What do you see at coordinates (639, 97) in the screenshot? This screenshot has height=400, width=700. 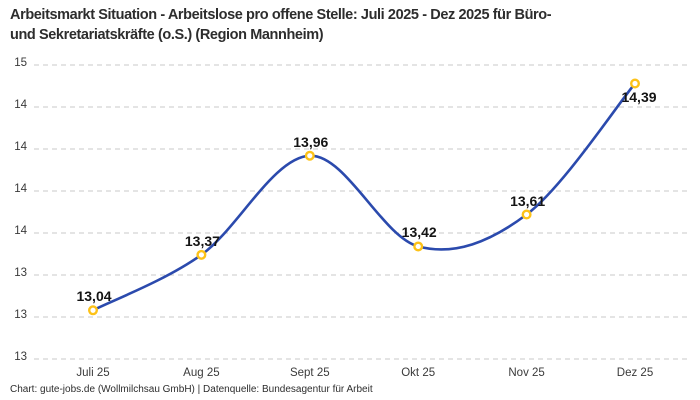 I see `data-point-value-label: 14,39` at bounding box center [639, 97].